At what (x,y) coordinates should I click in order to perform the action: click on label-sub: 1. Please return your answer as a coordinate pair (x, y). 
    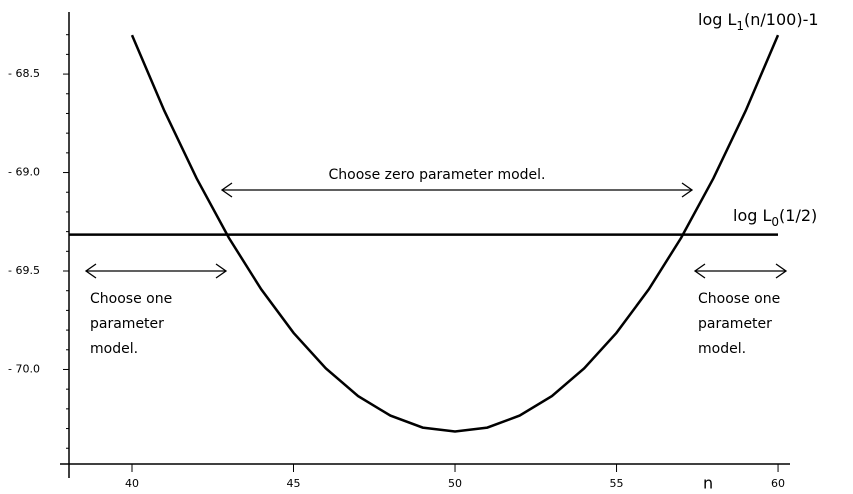
    Looking at the image, I should click on (740, 26).